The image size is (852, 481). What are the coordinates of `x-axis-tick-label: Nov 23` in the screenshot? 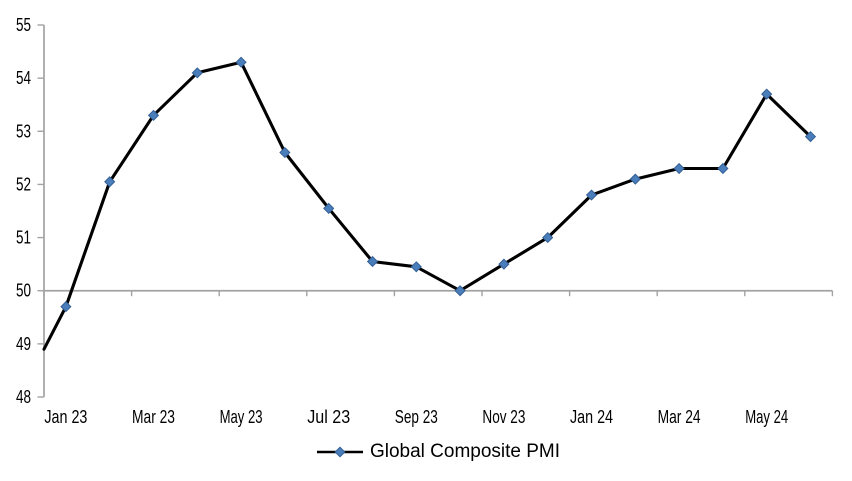 It's located at (503, 417).